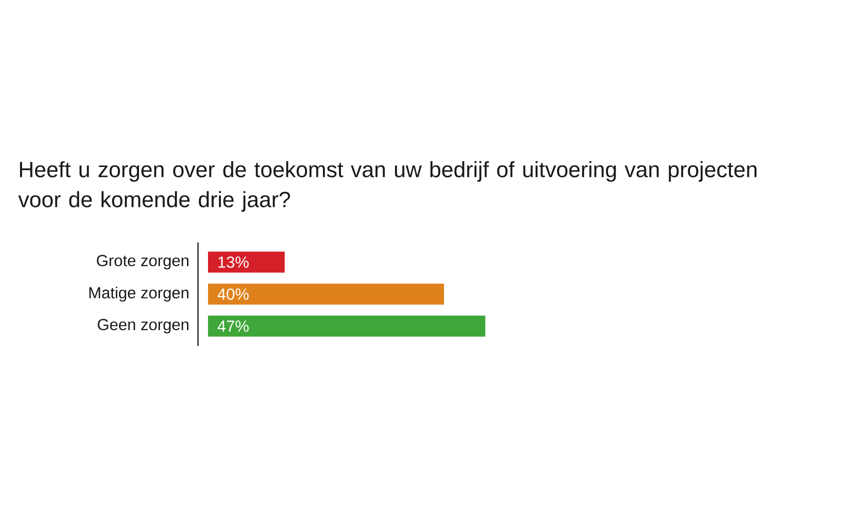  Describe the element at coordinates (387, 186) in the screenshot. I see `chart-title: Heeft u zorgen over de toekomst van uw bedrijf of uitvoering van projecten voor de komende drie jaar?` at that location.